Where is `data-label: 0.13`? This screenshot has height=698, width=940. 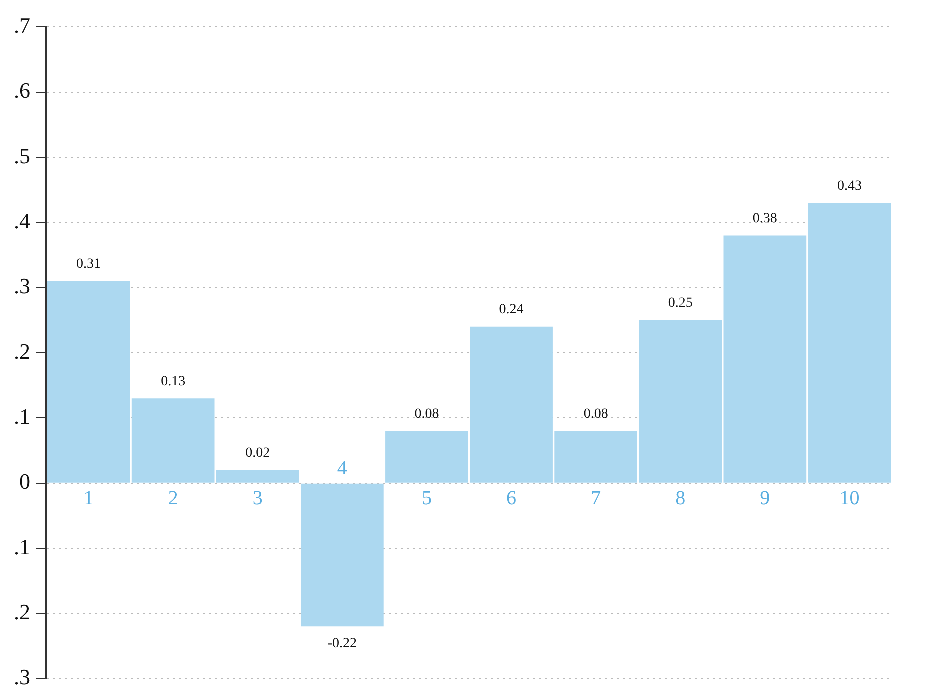
data-label: 0.13 is located at coordinates (173, 382).